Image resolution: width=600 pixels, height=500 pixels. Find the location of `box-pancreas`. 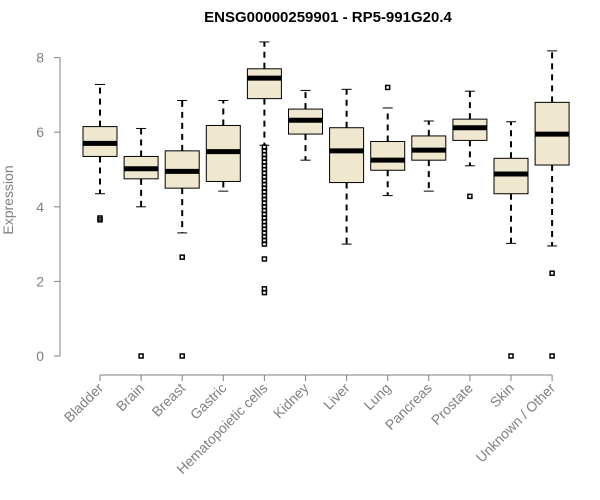

box-pancreas is located at coordinates (429, 156).